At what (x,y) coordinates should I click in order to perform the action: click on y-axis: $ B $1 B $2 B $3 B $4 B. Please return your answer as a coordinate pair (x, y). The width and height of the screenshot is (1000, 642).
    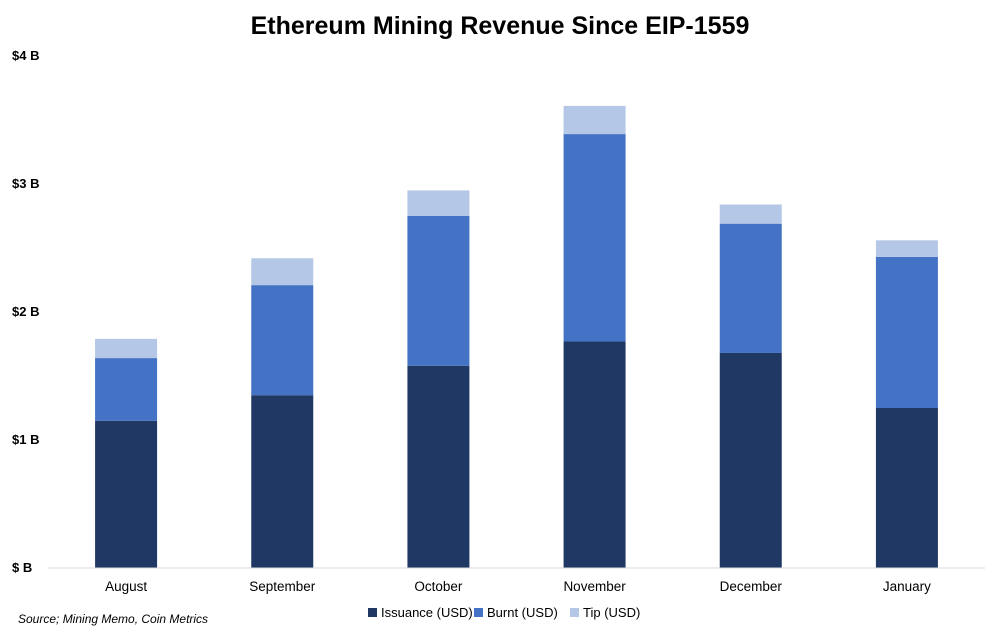
    Looking at the image, I should click on (25, 311).